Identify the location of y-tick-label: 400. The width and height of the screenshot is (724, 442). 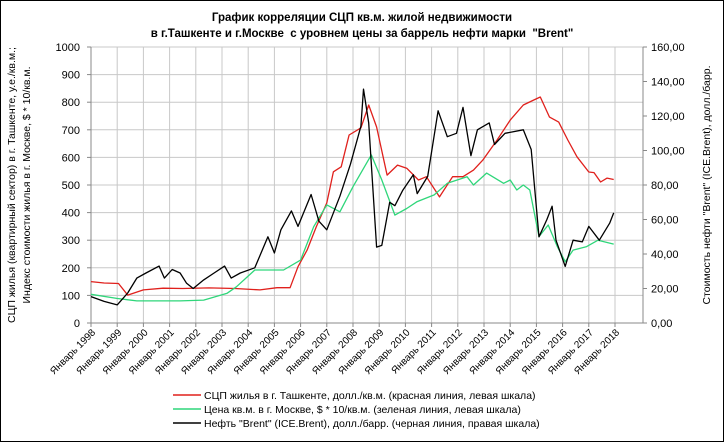
(71, 214).